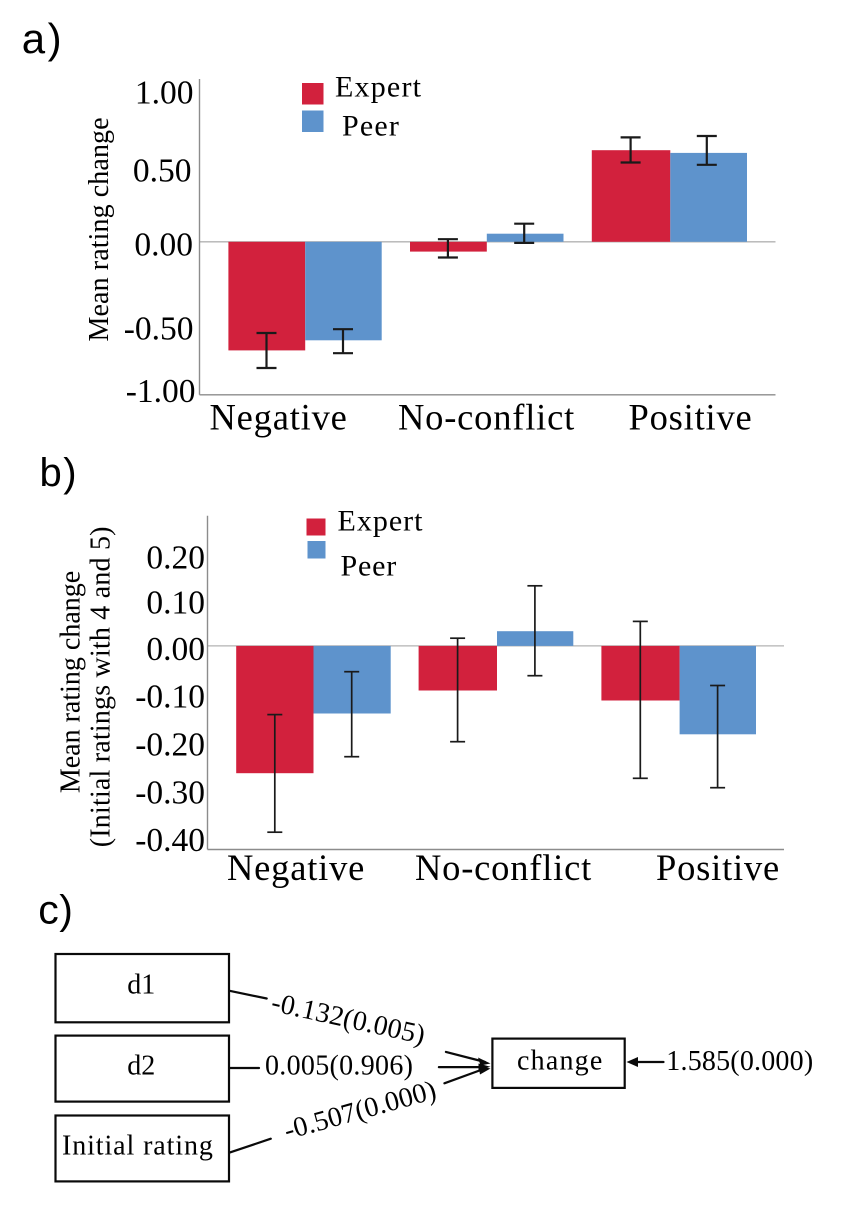 The image size is (854, 1214). Describe the element at coordinates (170, 792) in the screenshot. I see `svg-text: -0.30` at that location.